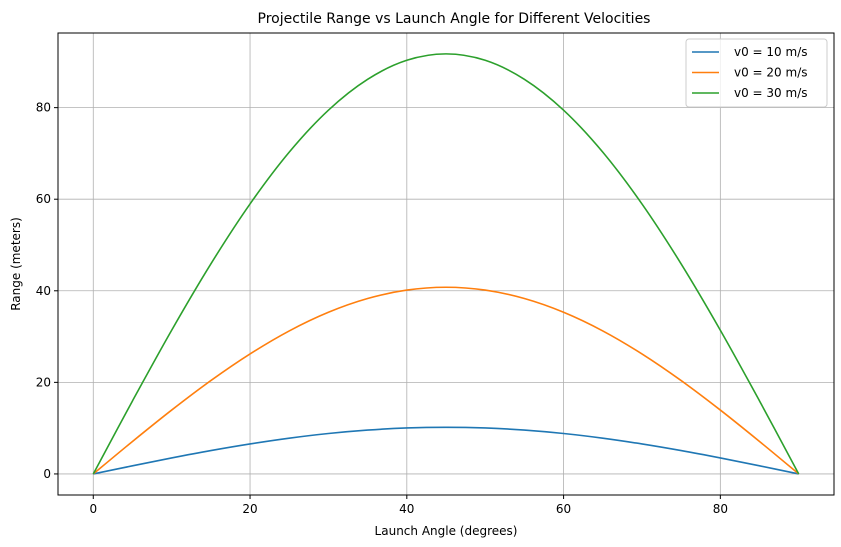 This screenshot has height=547, width=841. What do you see at coordinates (43, 108) in the screenshot?
I see `y-tick-label: 80` at bounding box center [43, 108].